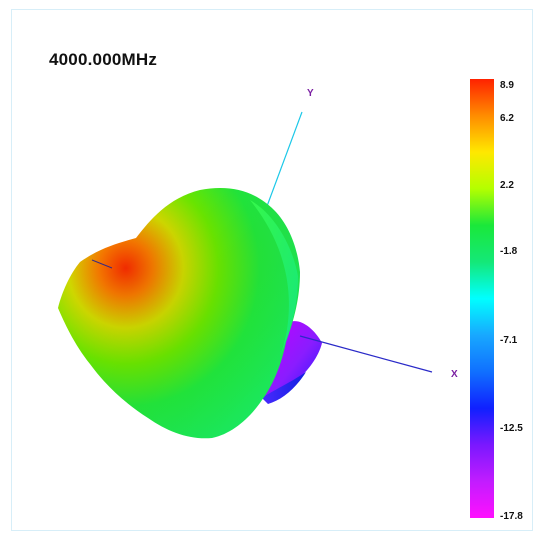 The image size is (537, 536). I want to click on x-axis-line, so click(366, 354).